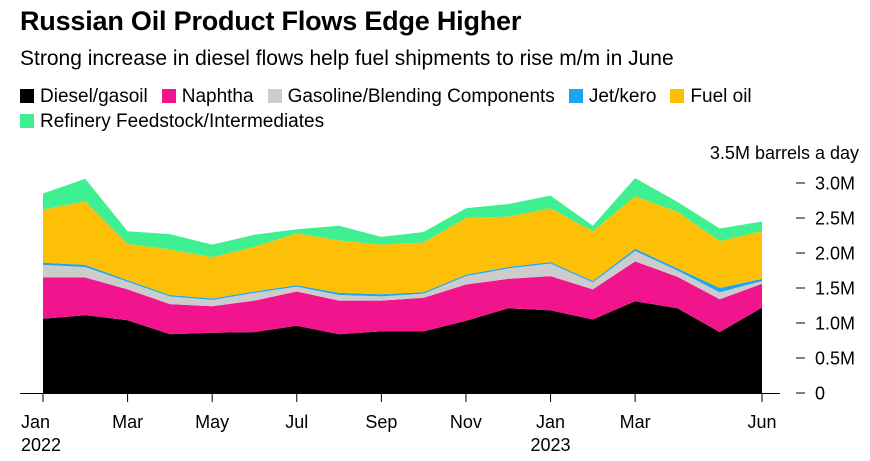 This screenshot has width=870, height=461. Describe the element at coordinates (466, 422) in the screenshot. I see `x-tick-label: Nov` at that location.